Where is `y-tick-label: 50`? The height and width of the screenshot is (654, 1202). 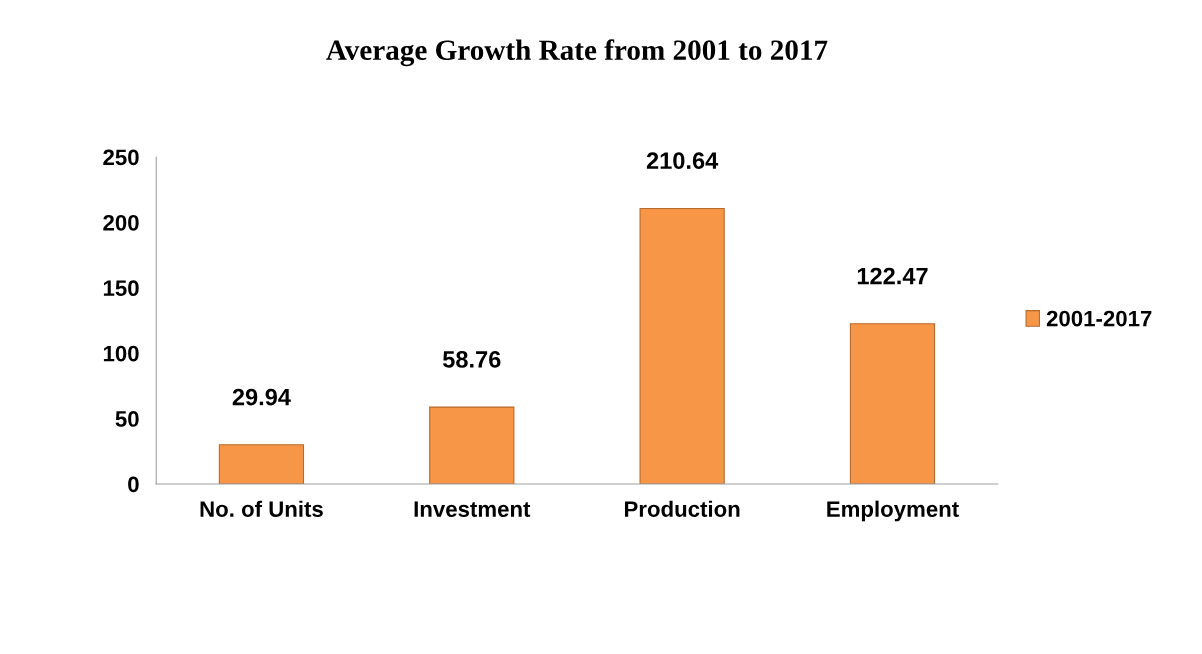
y-tick-label: 50 is located at coordinates (127, 419).